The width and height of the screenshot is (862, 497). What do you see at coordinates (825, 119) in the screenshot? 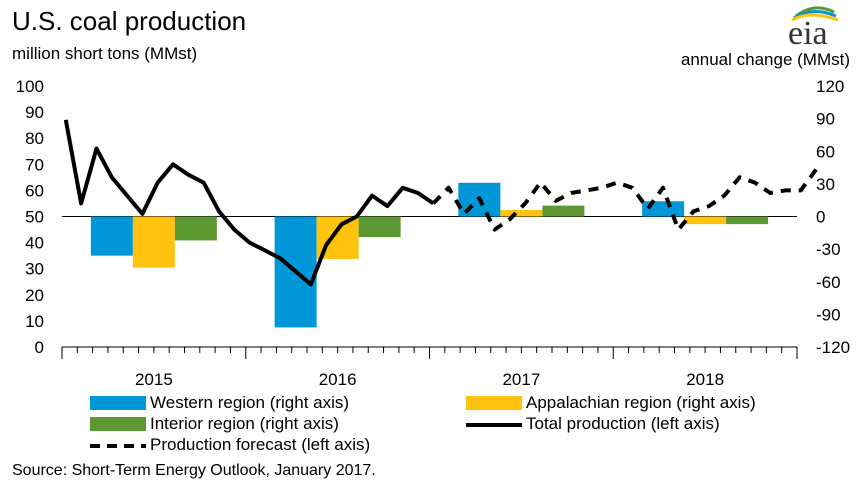
I see `right-tick-label: 90` at bounding box center [825, 119].